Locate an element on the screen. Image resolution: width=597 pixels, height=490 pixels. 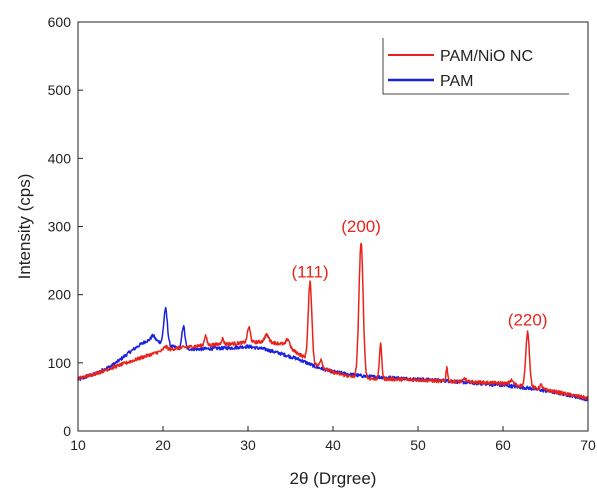
legend-label-pam: PAM is located at coordinates (456, 81).